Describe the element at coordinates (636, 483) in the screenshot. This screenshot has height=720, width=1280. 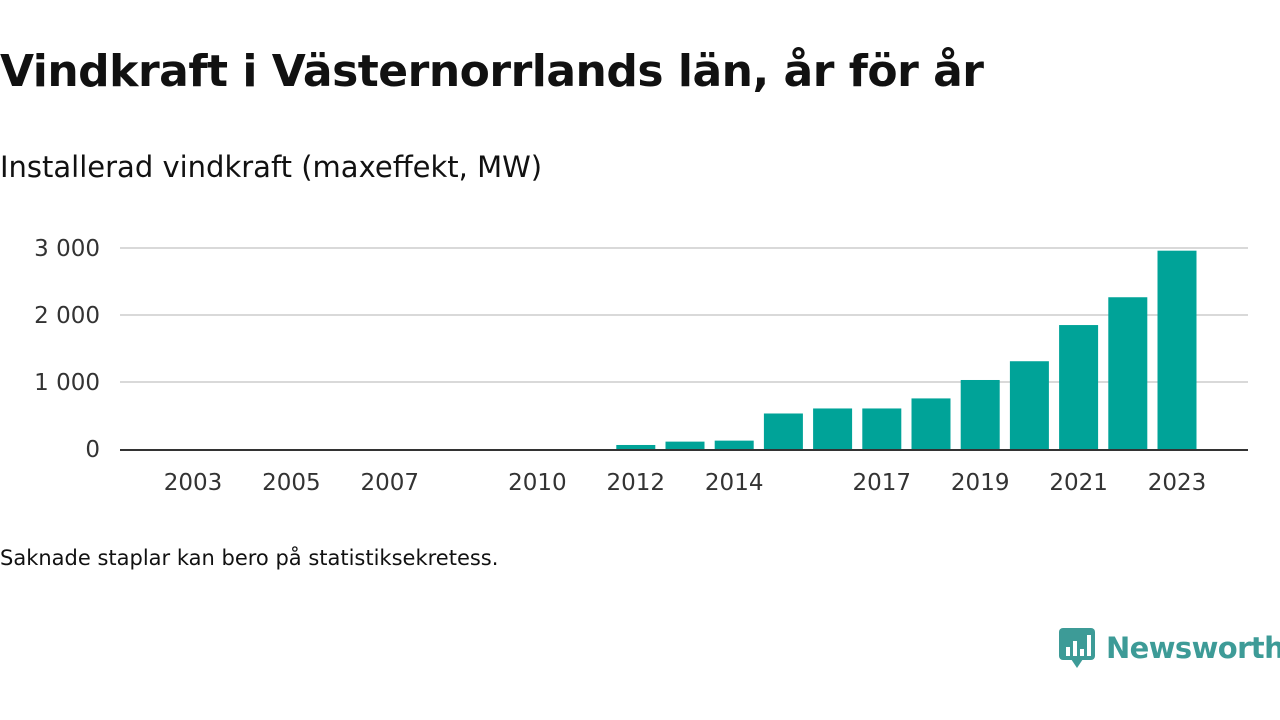
I see `x-tick-label: 2012` at that location.